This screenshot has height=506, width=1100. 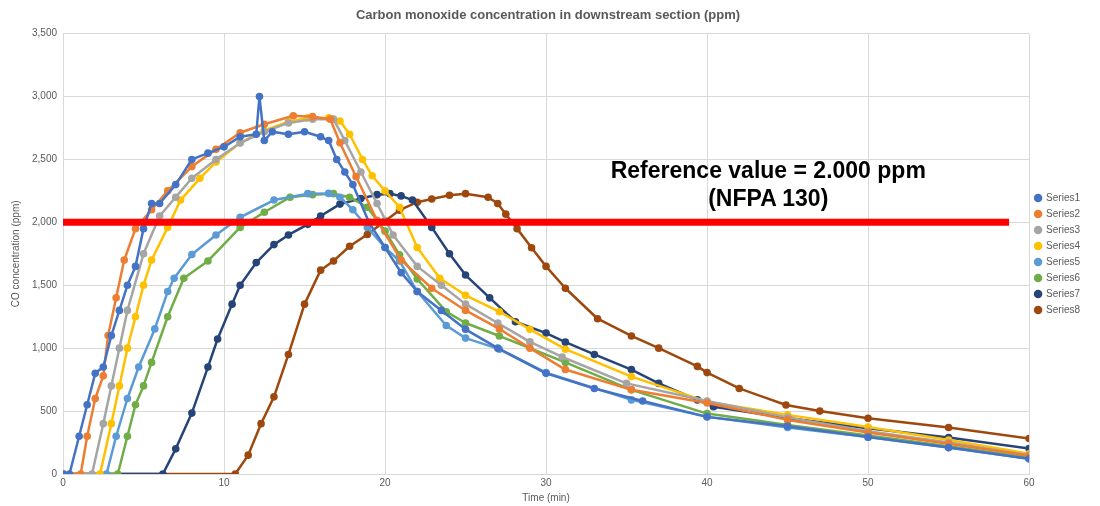 What do you see at coordinates (224, 482) in the screenshot?
I see `x-tick-label: 10` at bounding box center [224, 482].